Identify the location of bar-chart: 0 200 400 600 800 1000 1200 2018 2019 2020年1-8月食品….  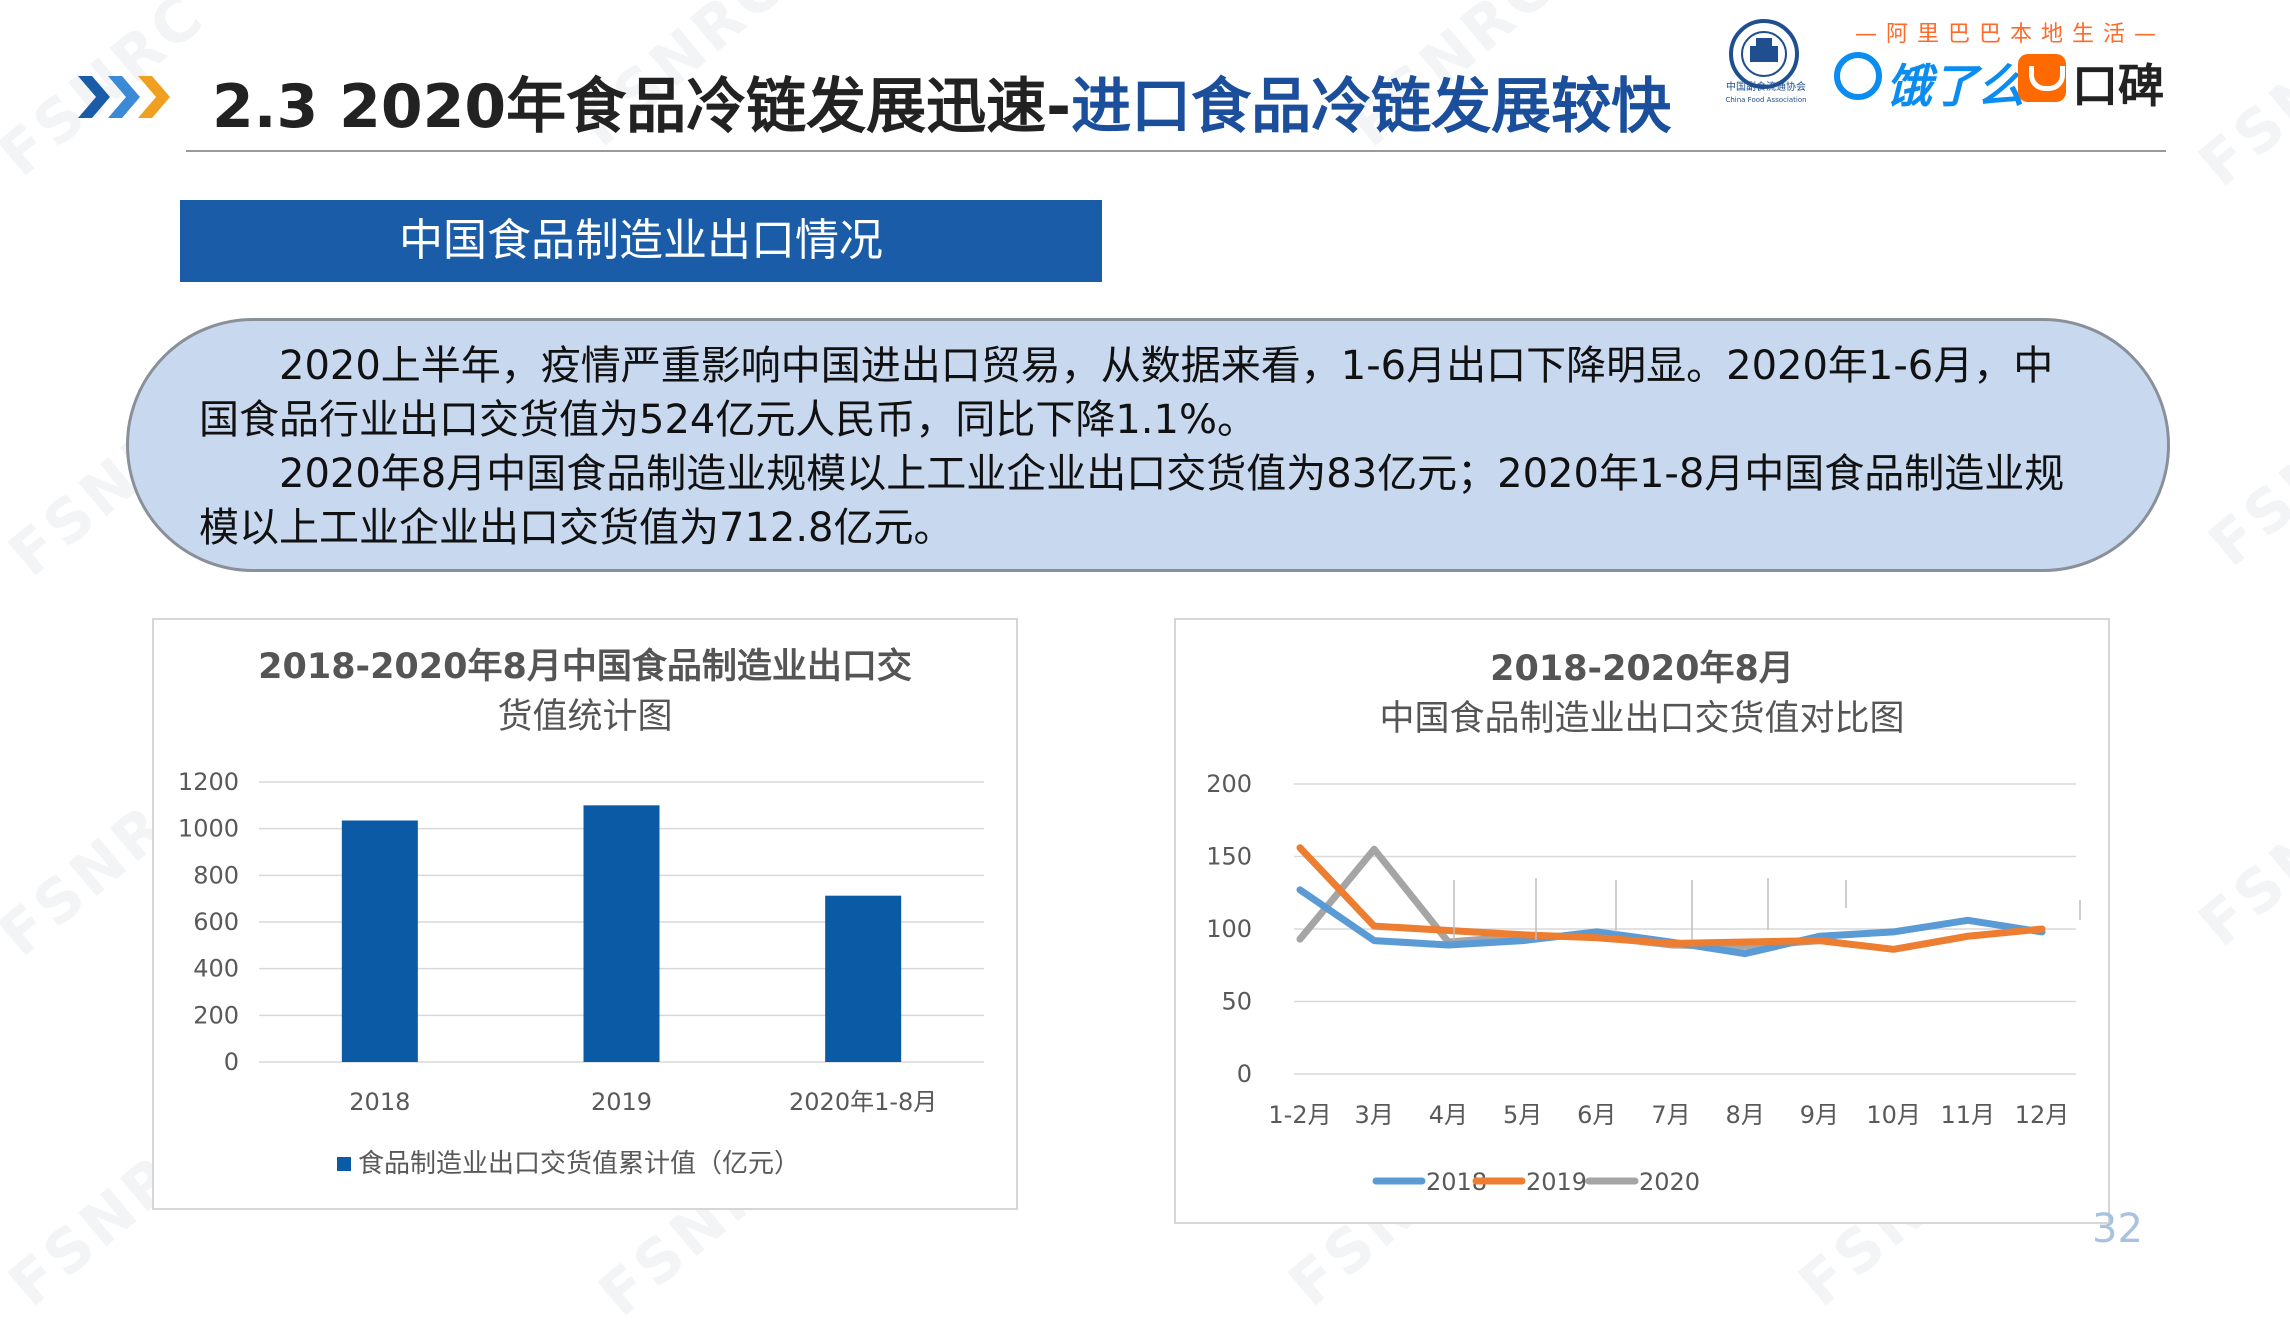
(581, 973).